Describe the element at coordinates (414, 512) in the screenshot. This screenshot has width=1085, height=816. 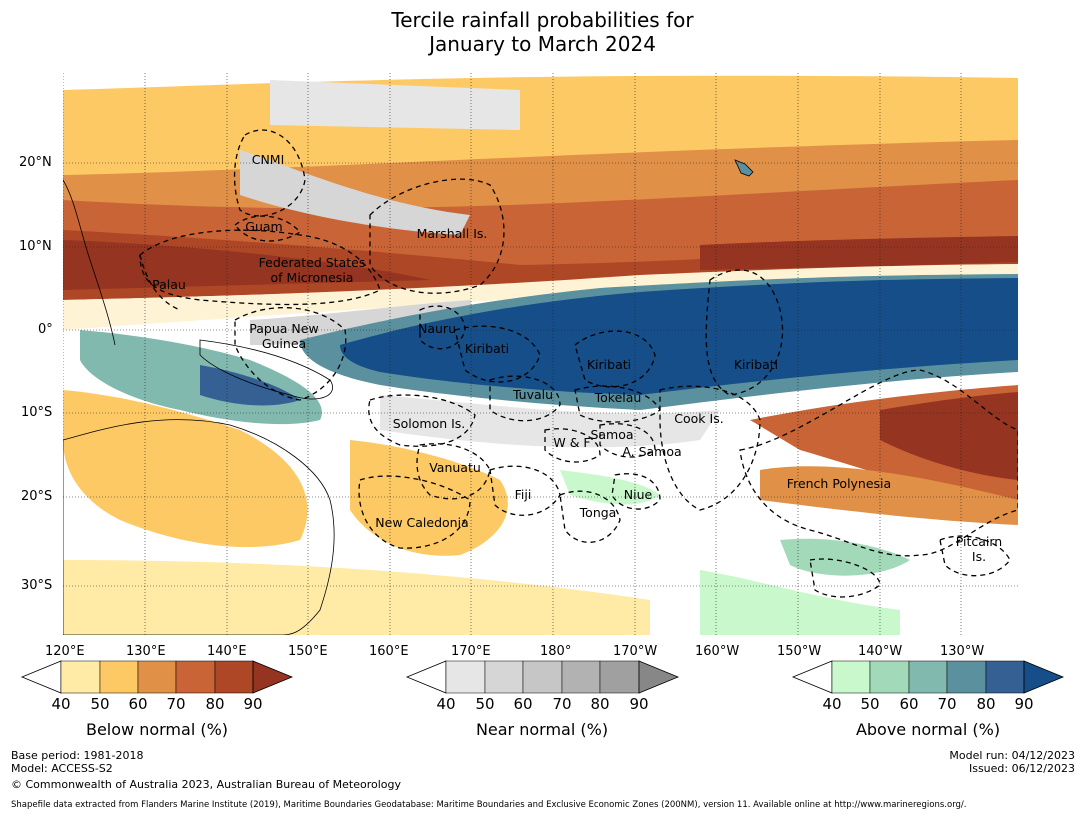
I see `eez-new-caledonia` at that location.